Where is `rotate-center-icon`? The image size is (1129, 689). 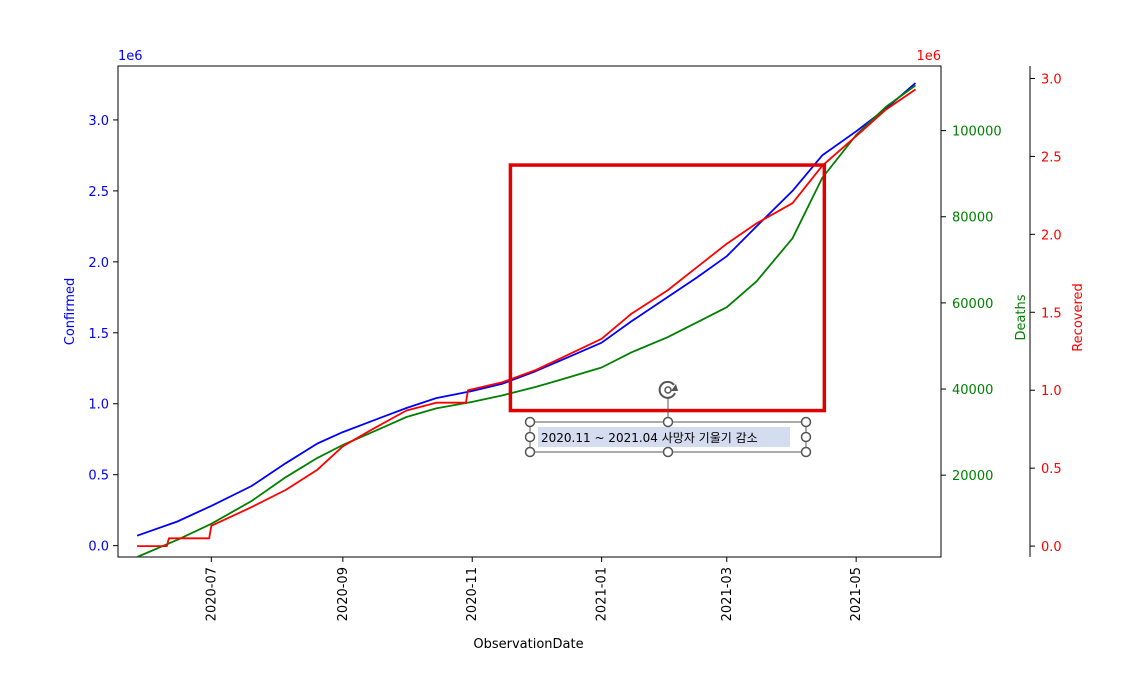 rotate-center-icon is located at coordinates (668, 390).